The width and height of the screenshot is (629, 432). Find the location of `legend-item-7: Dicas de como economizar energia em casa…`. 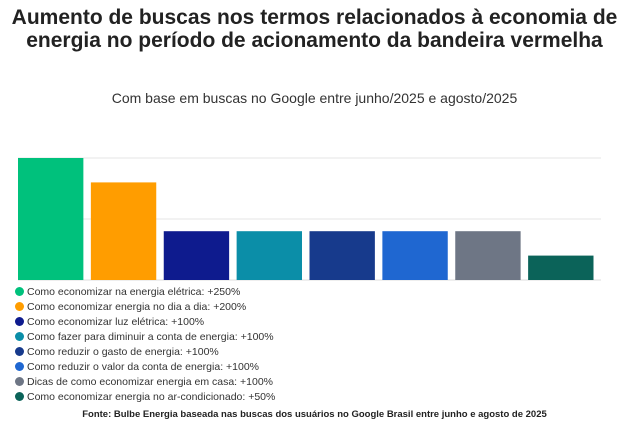

legend-item-7: Dicas de como economizar energia em casa… is located at coordinates (145, 381).